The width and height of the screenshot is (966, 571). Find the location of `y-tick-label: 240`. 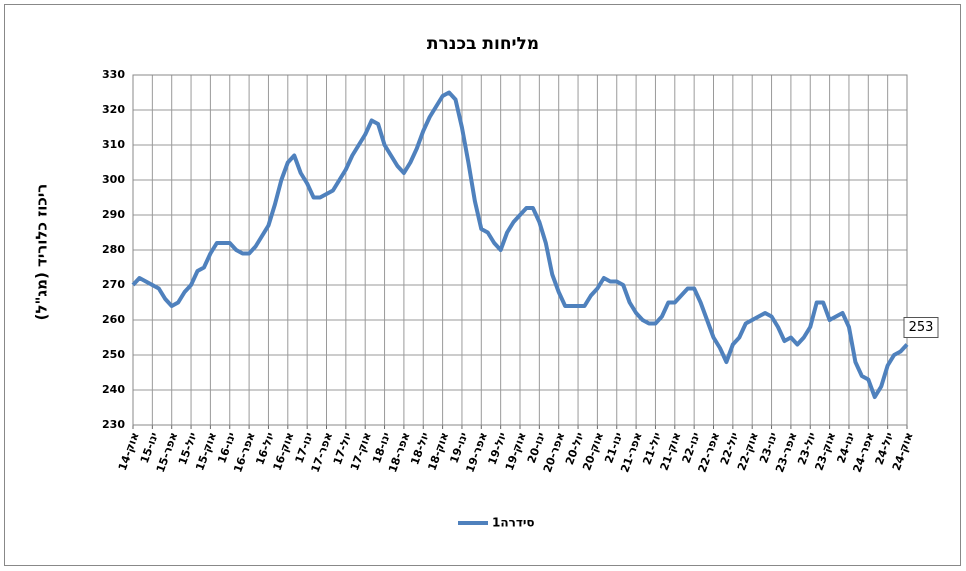

y-tick-label: 240 is located at coordinates (113, 389).